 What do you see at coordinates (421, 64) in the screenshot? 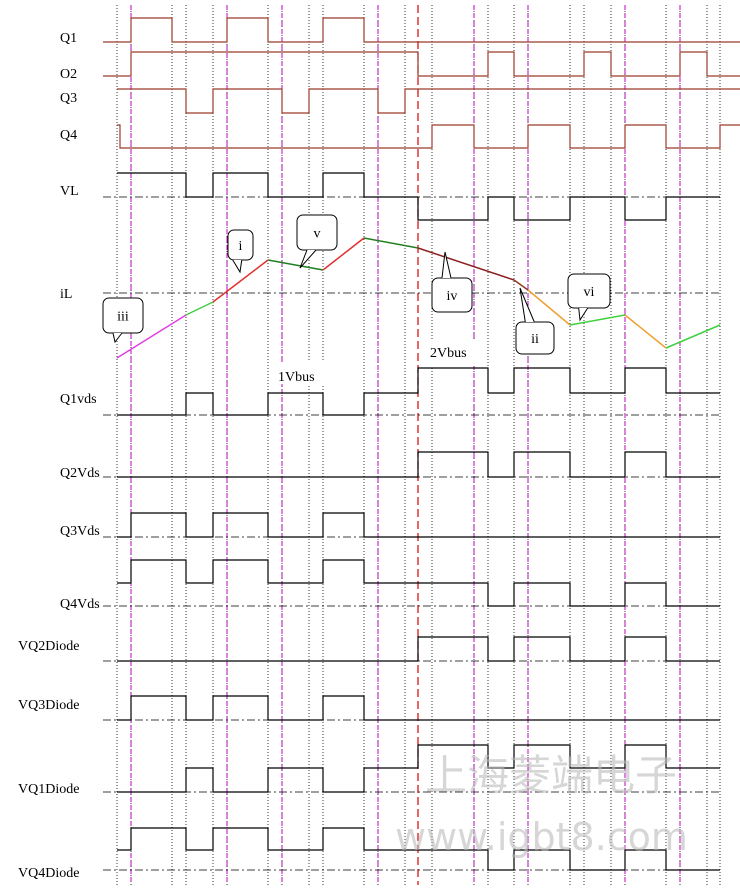
I see `q2-wave` at bounding box center [421, 64].